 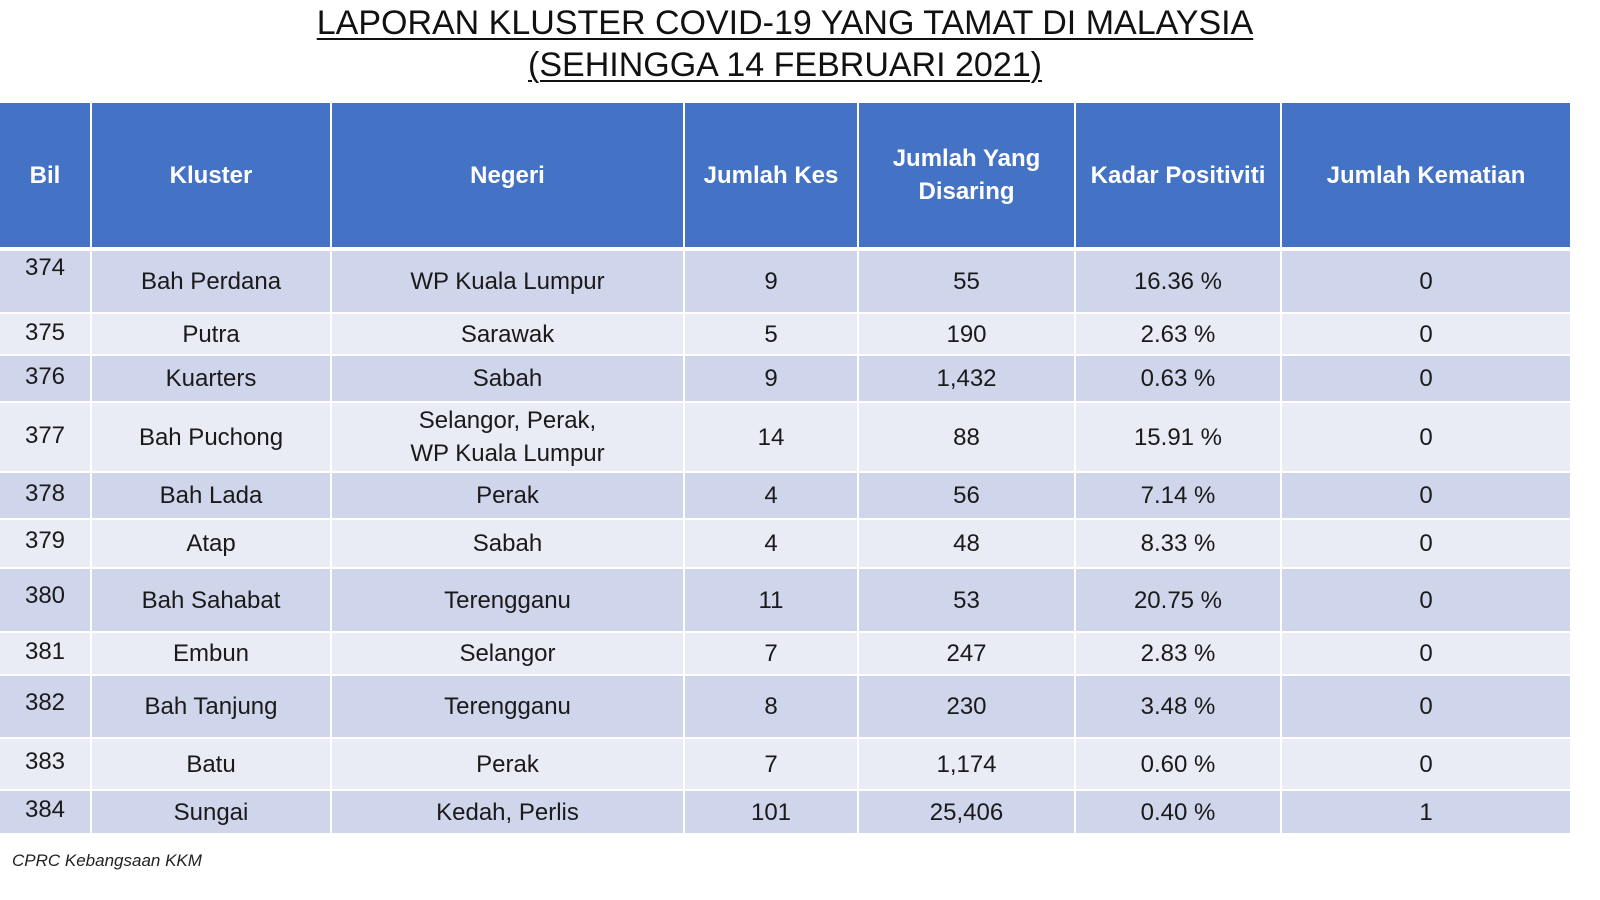 What do you see at coordinates (211, 379) in the screenshot?
I see `cell-kluster: Kuarters` at bounding box center [211, 379].